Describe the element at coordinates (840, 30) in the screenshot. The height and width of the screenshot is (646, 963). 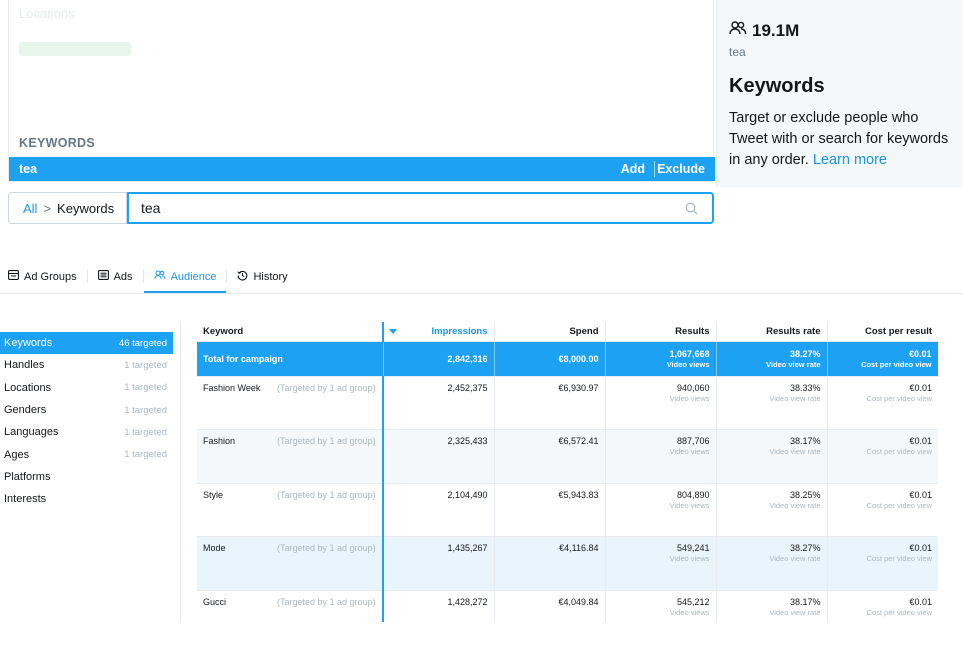
I see `audience-size-row: 19.1M` at that location.